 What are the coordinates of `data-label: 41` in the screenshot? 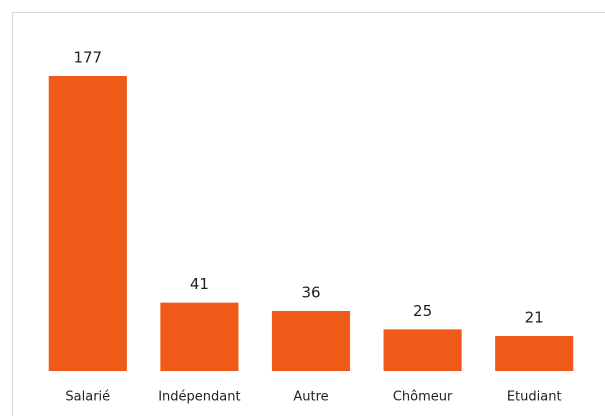 It's located at (199, 284).